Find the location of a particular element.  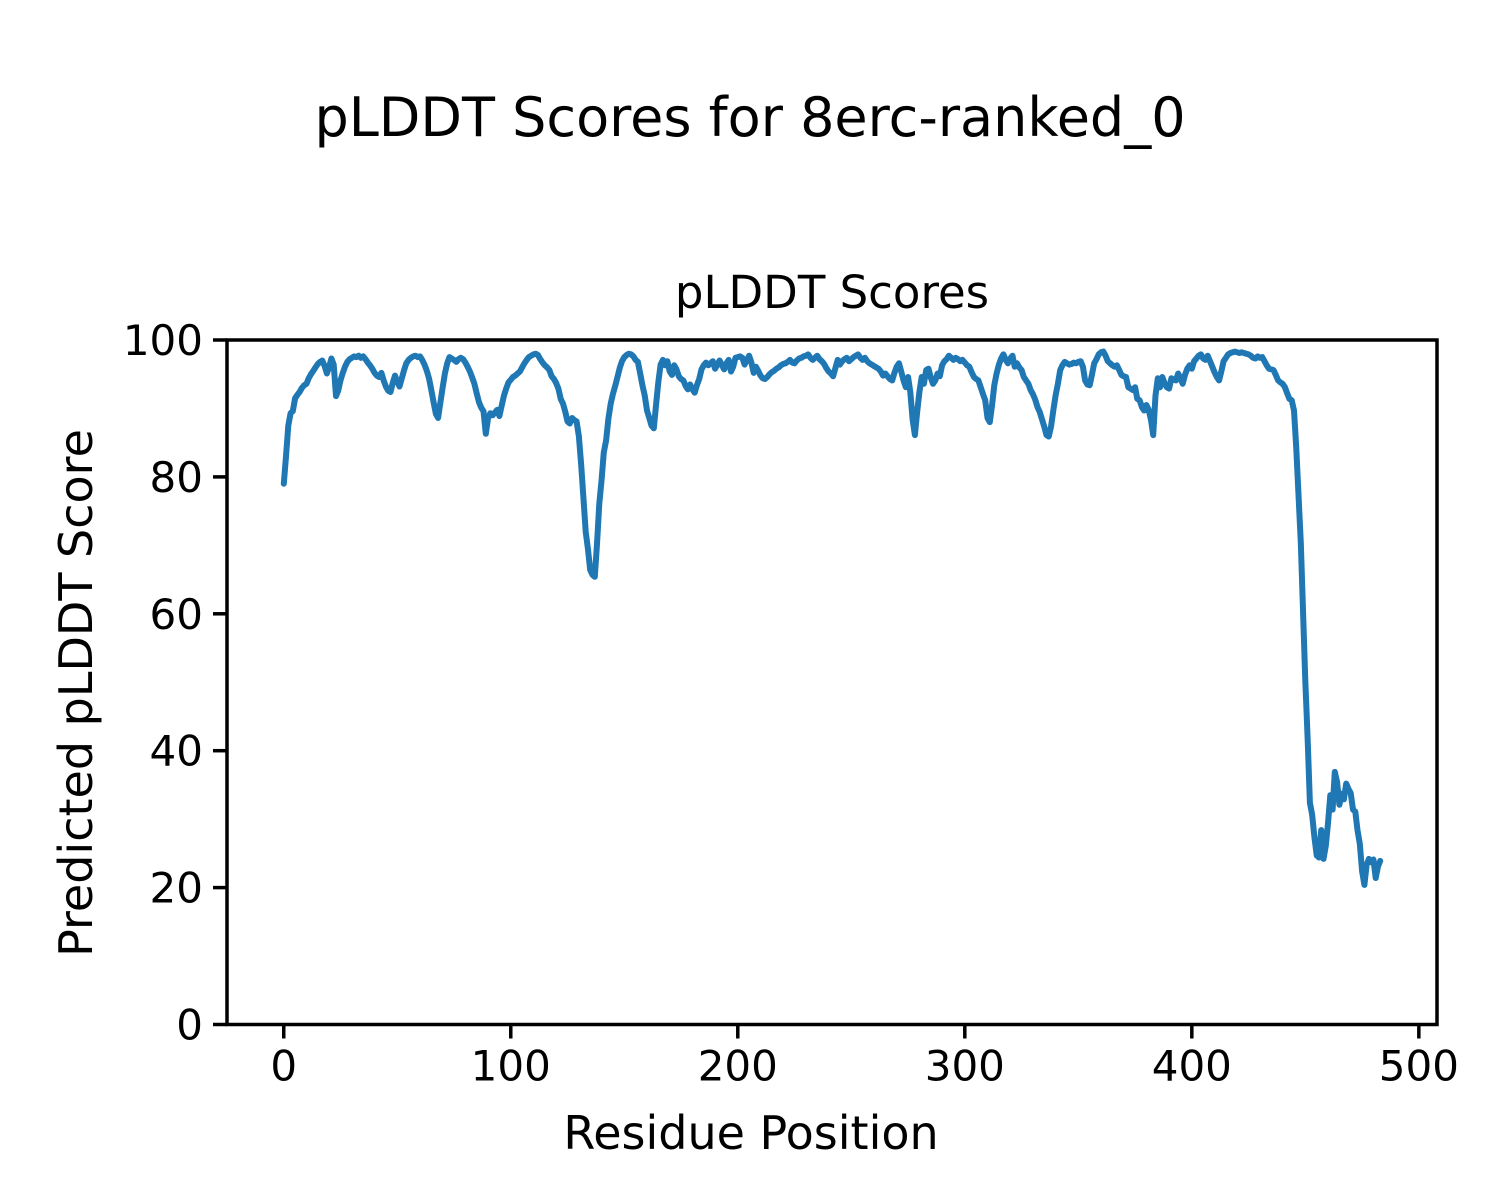

x-axis-label: Residue Position is located at coordinates (751, 1133).